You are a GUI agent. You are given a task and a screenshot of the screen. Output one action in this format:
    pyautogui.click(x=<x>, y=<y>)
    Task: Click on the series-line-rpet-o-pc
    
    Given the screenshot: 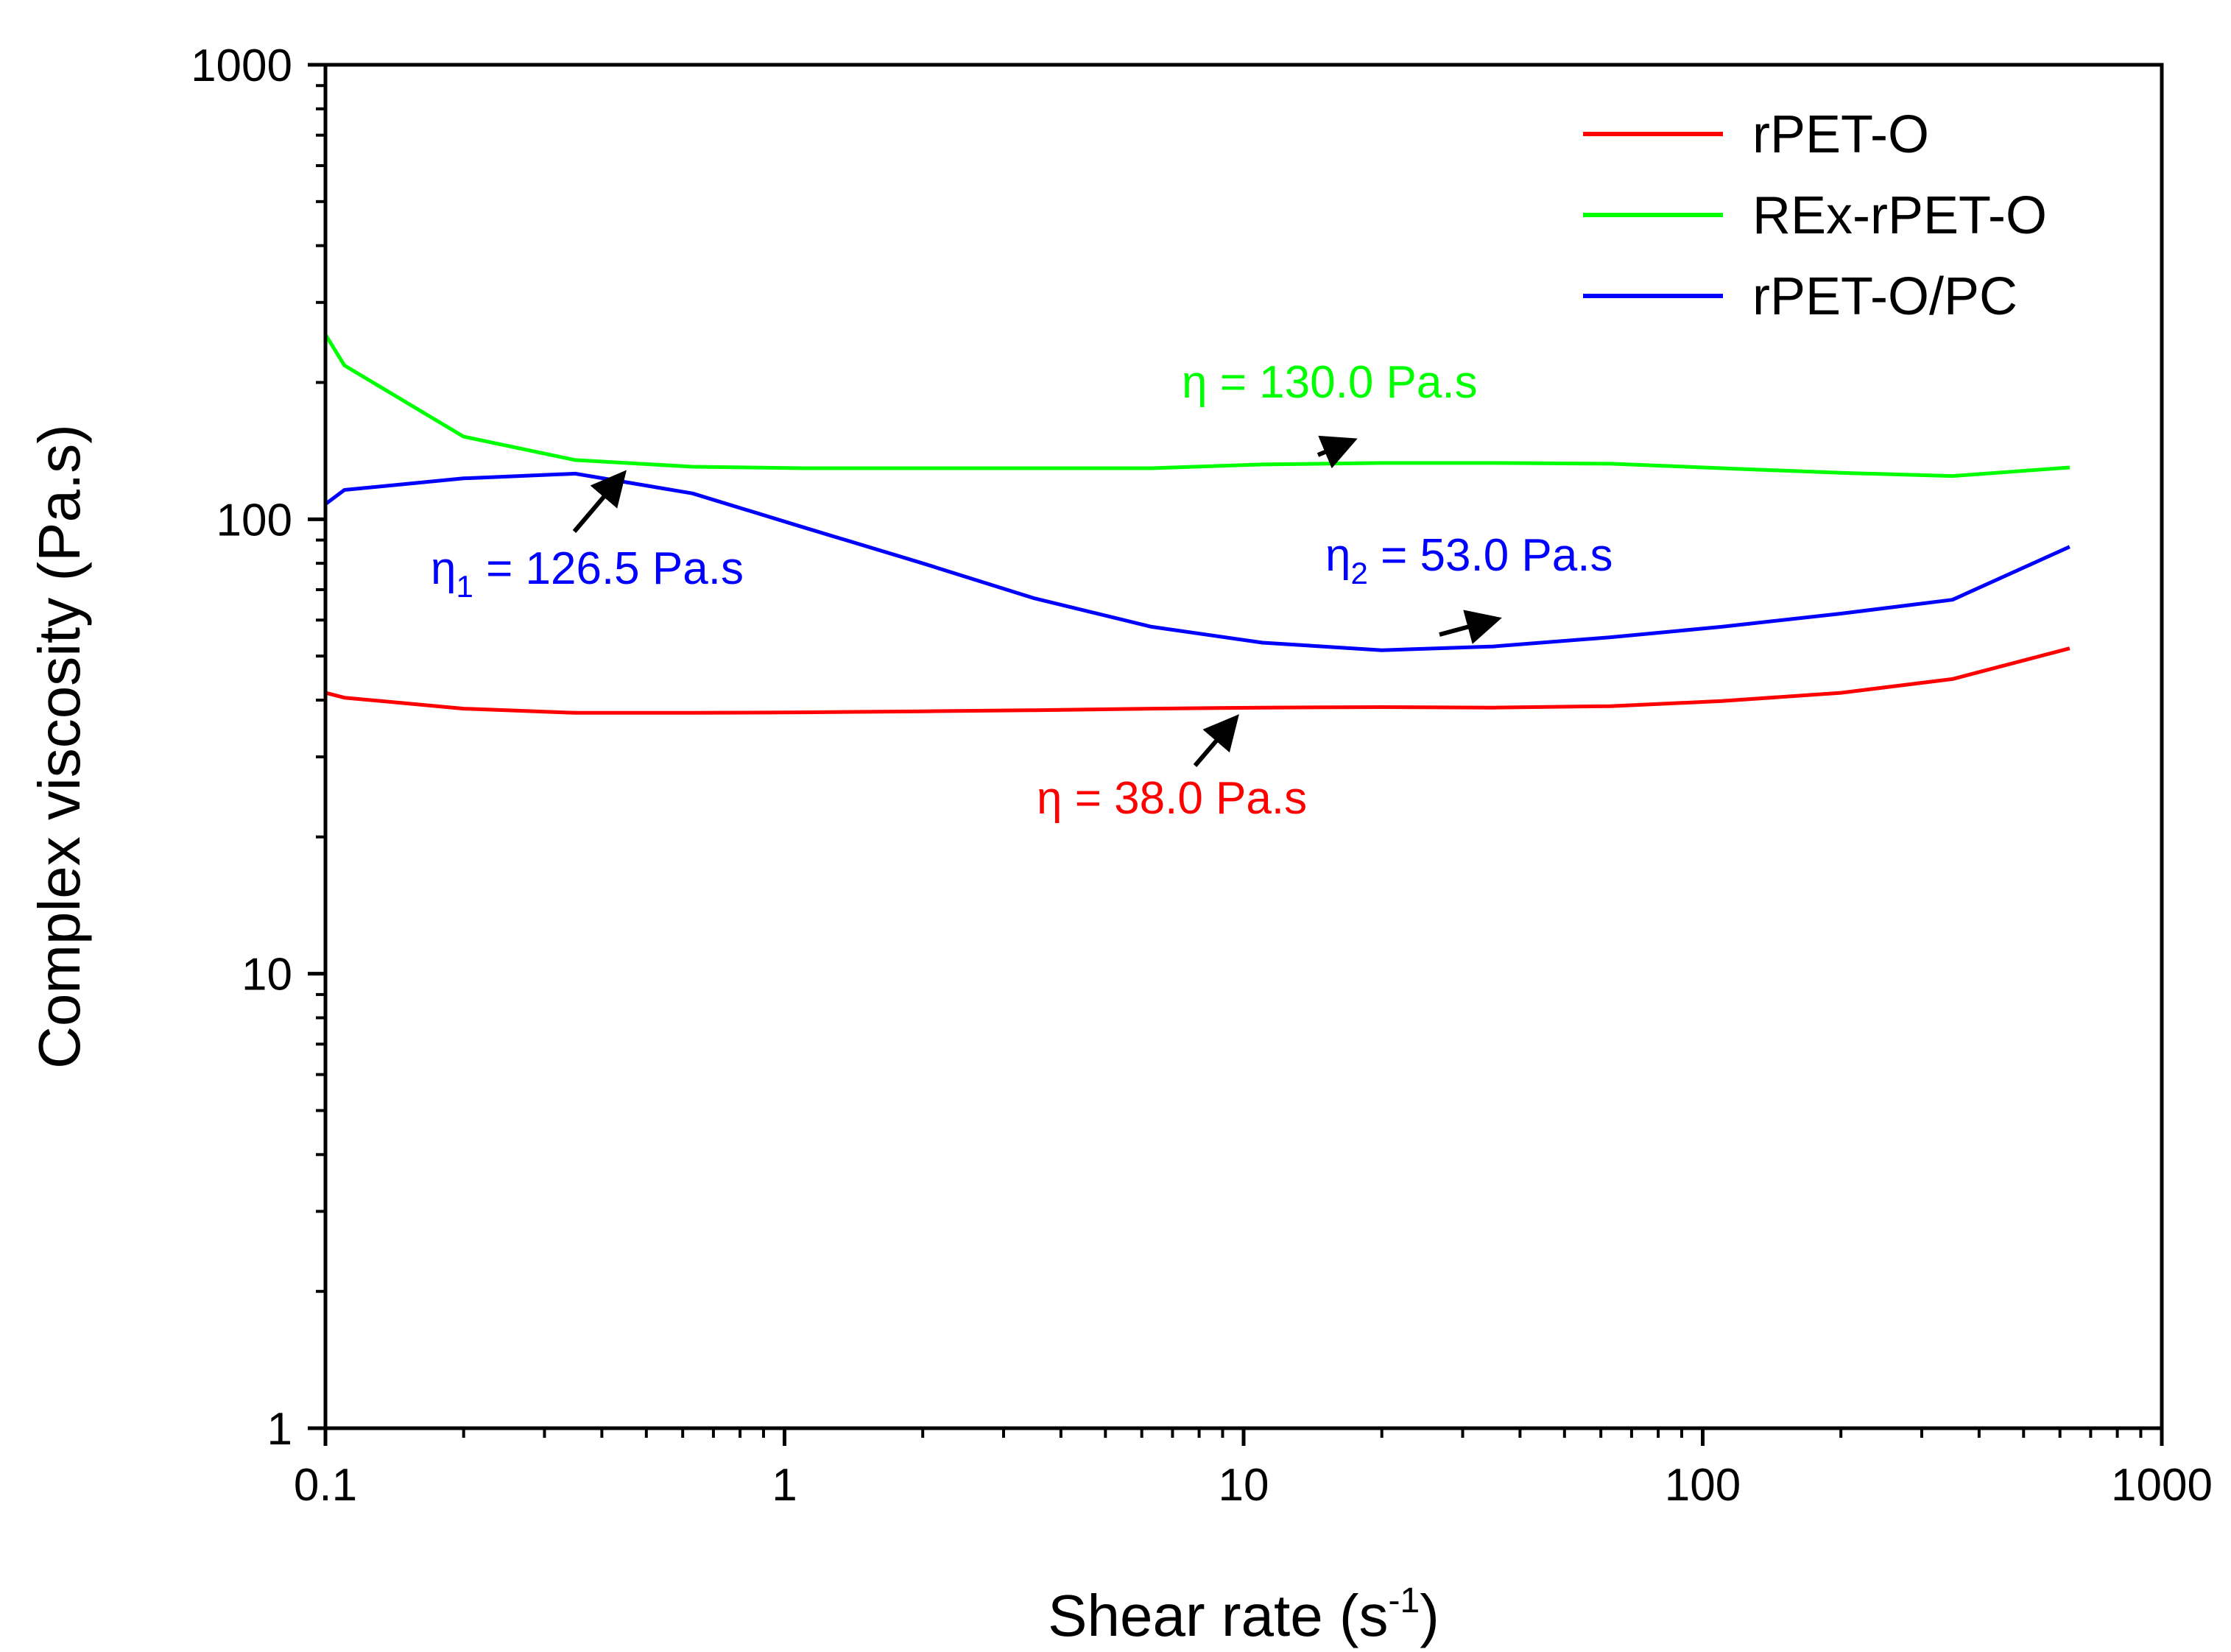 What is the action you would take?
    pyautogui.click(x=1197, y=561)
    